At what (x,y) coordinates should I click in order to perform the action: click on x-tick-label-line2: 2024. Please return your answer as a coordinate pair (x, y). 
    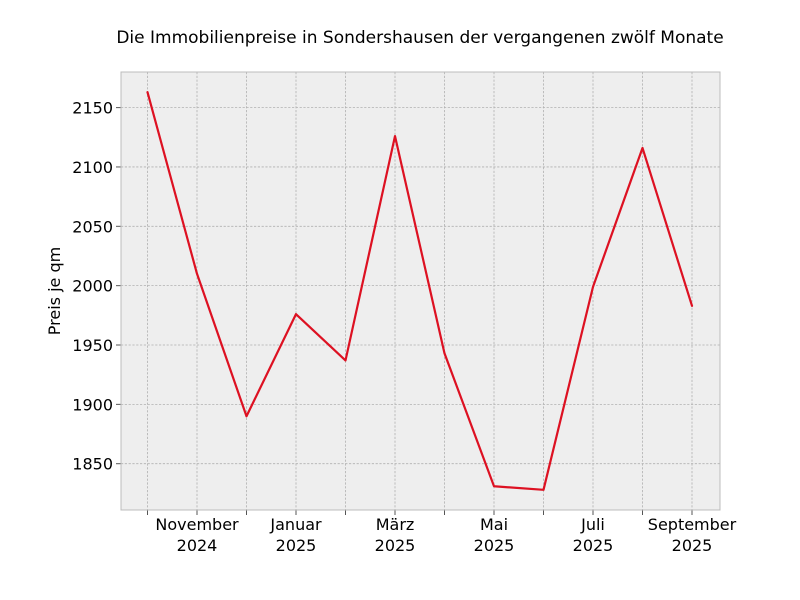
    Looking at the image, I should click on (197, 545).